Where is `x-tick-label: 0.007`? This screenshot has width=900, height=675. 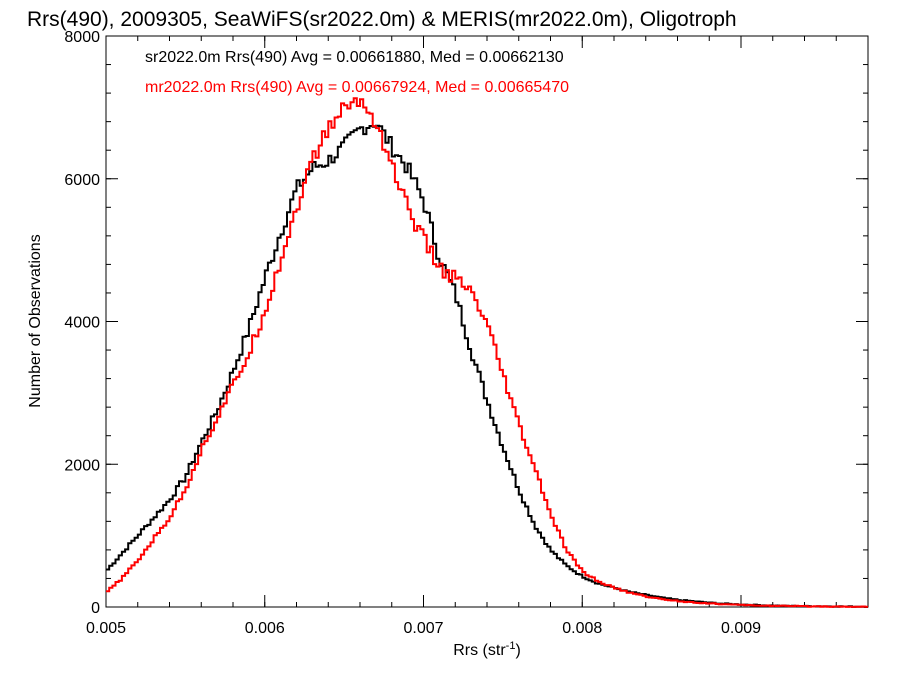
x-tick-label: 0.007 is located at coordinates (423, 628).